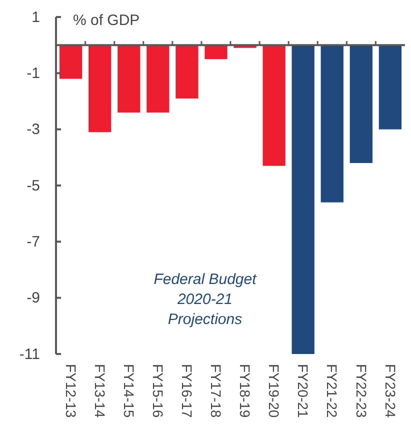  Describe the element at coordinates (128, 391) in the screenshot. I see `x-tick-label: FY14-15` at that location.